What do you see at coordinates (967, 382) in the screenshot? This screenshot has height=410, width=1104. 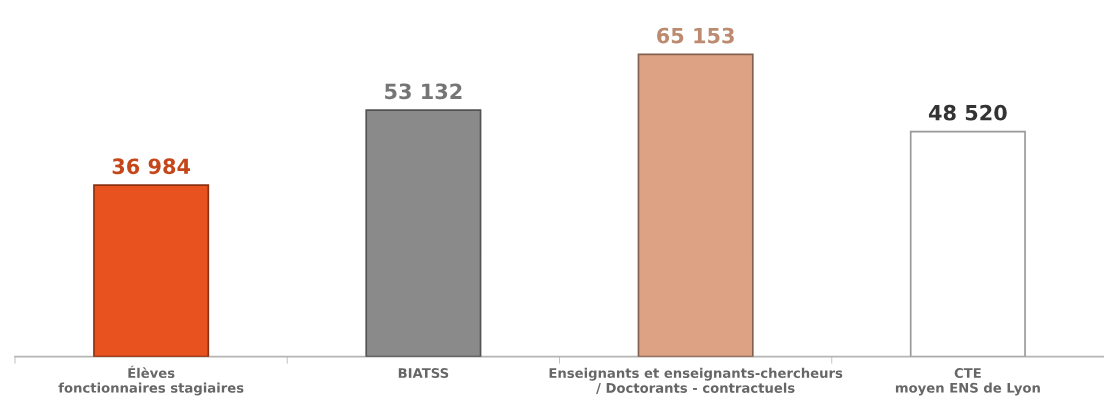 I see `x-tick-label: CTE moyen ENS de Lyon` at bounding box center [967, 382].